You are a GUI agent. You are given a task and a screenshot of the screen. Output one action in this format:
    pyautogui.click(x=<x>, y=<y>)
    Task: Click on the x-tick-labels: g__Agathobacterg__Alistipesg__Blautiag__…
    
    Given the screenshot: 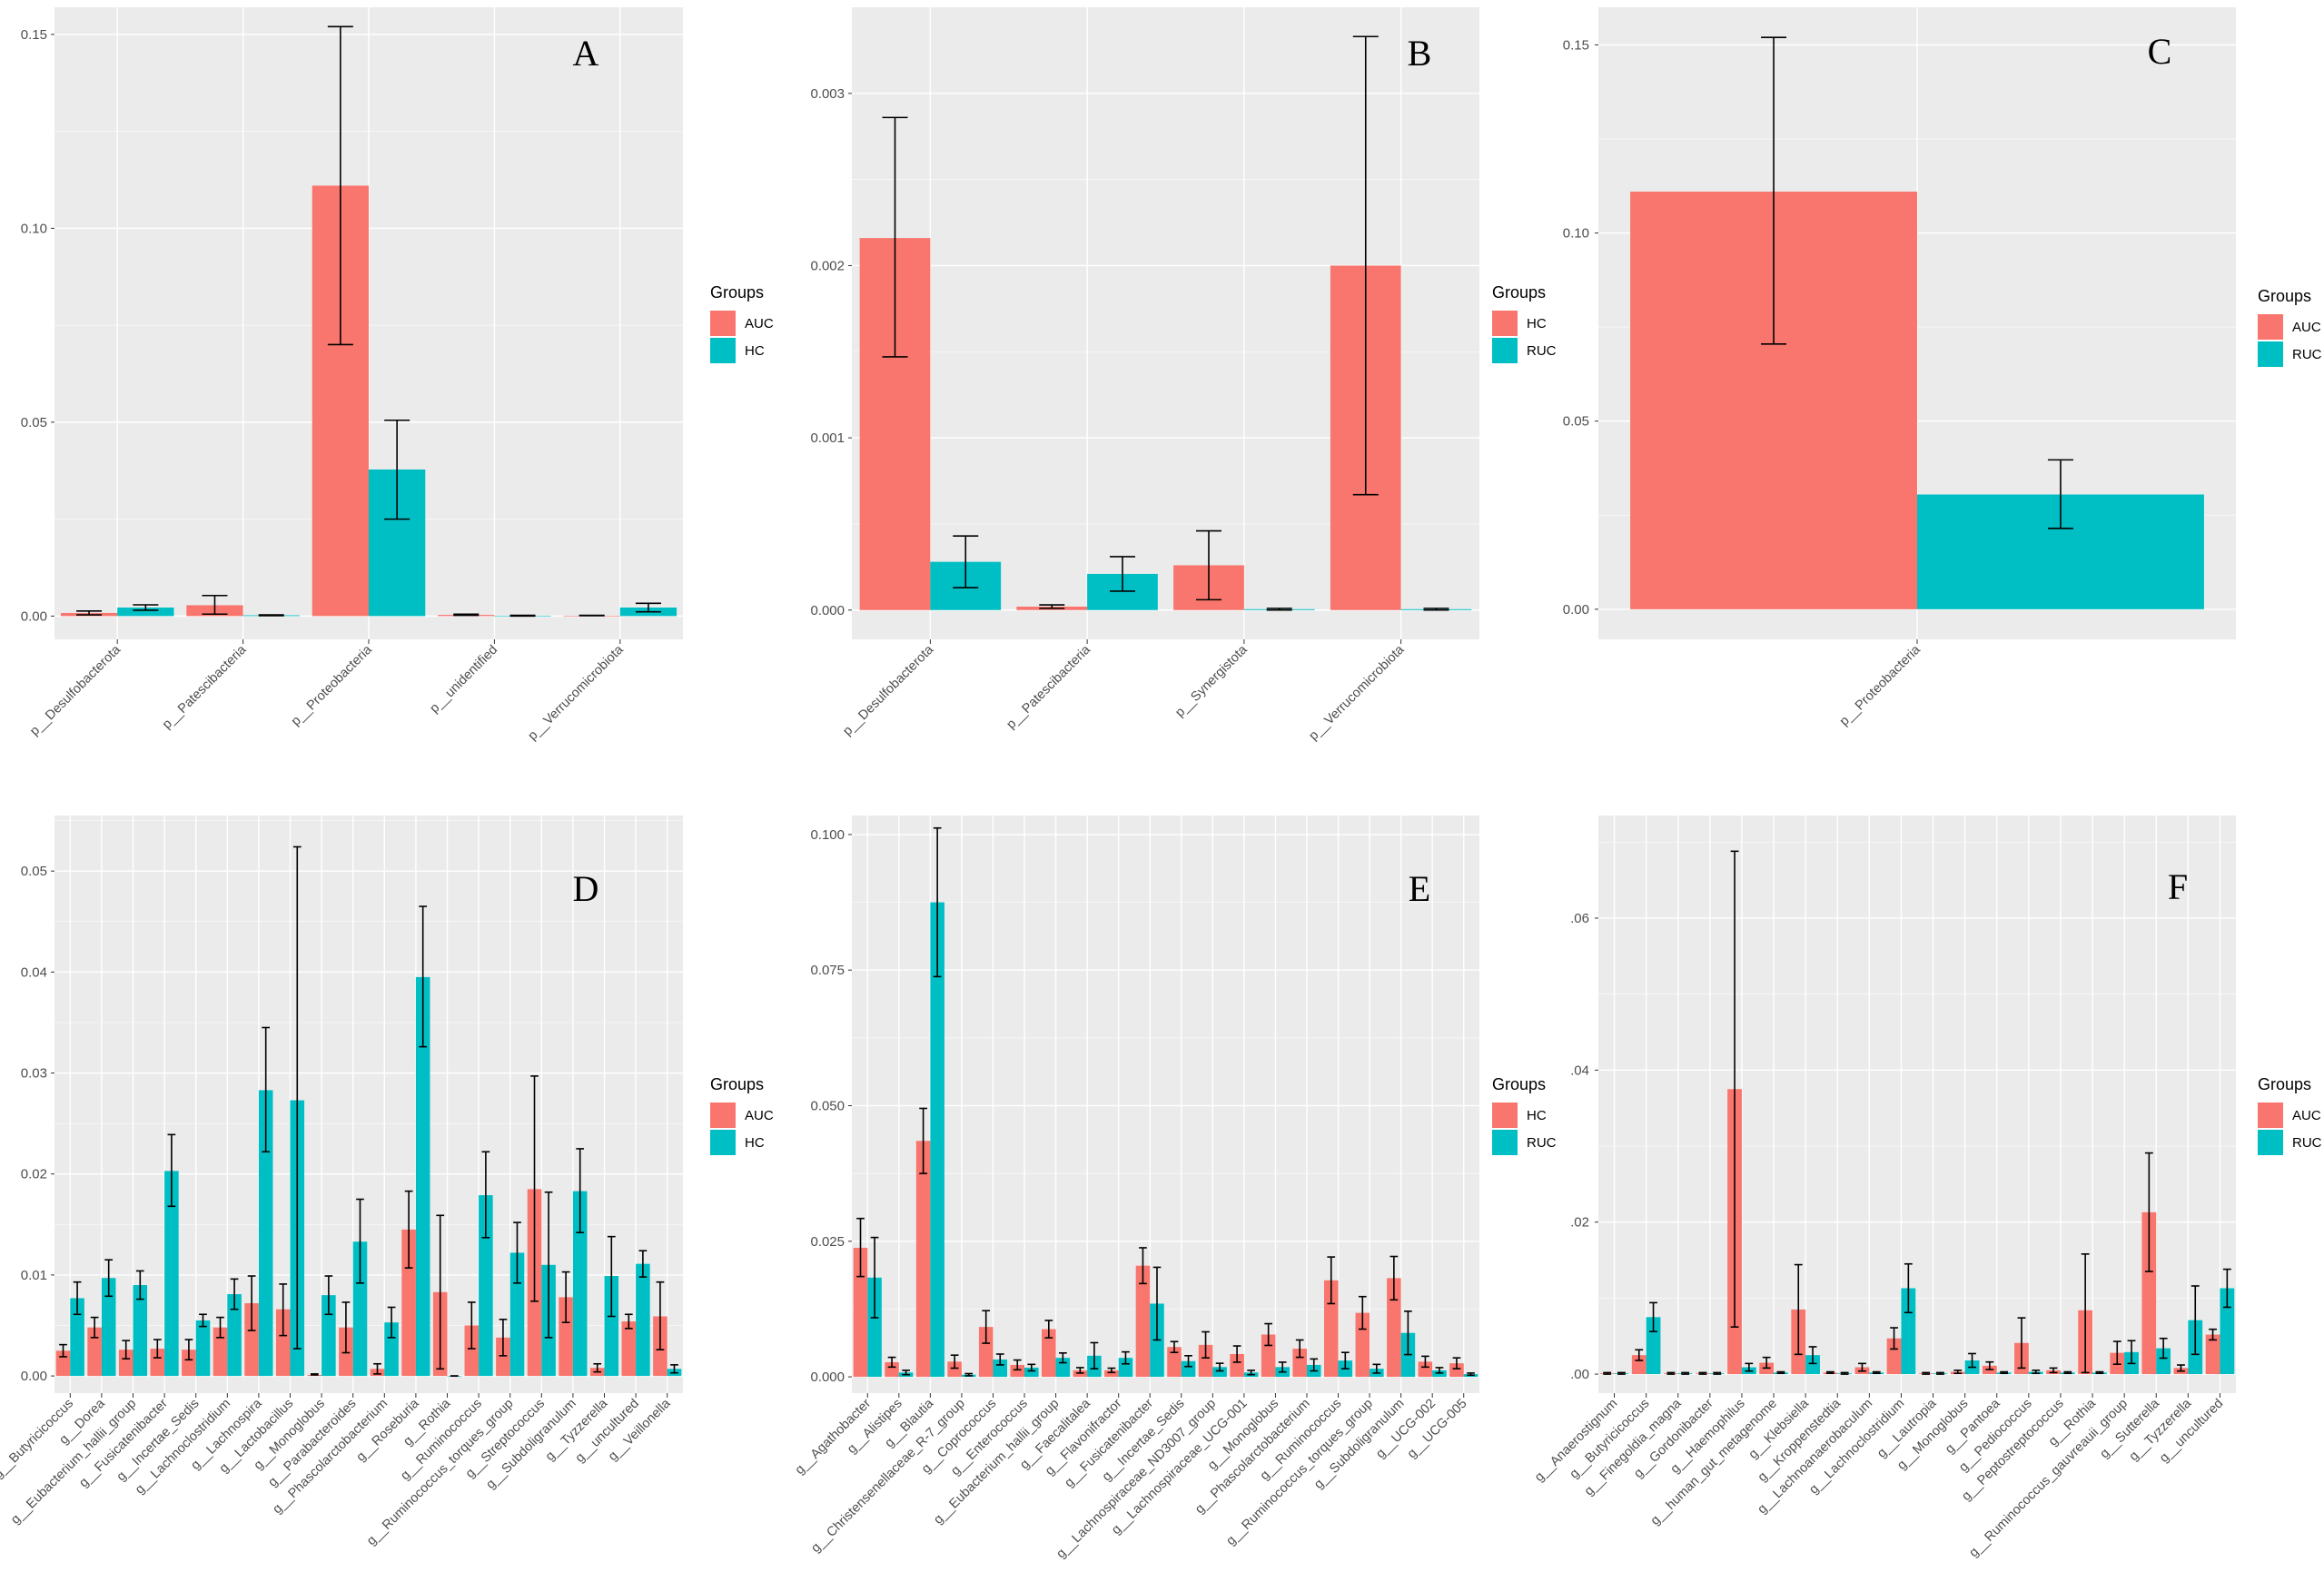 What is the action you would take?
    pyautogui.click(x=1131, y=1478)
    